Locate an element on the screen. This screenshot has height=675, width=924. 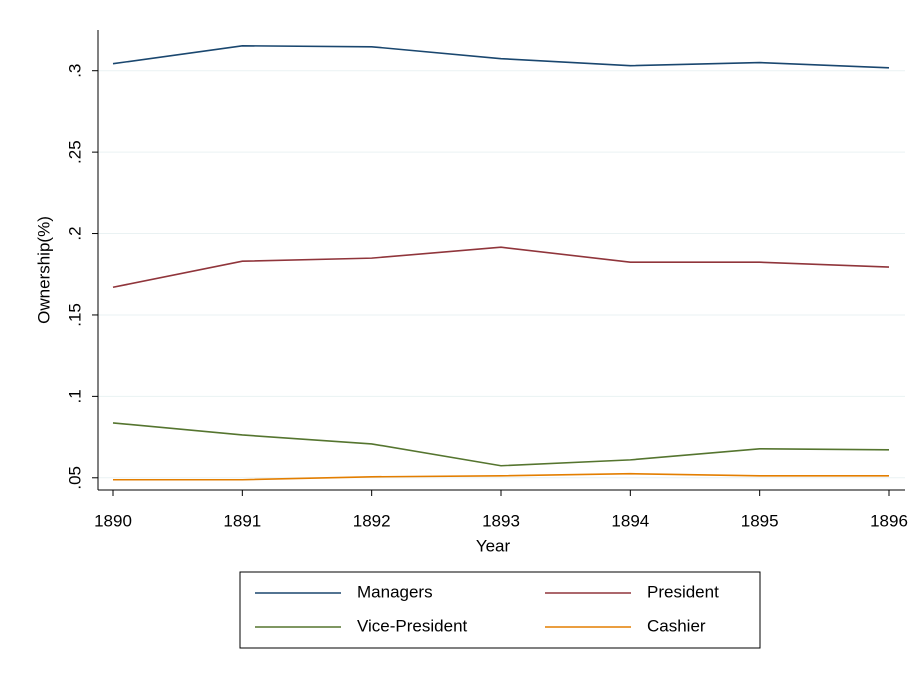
y-tick-label: .2 is located at coordinates (74, 233).